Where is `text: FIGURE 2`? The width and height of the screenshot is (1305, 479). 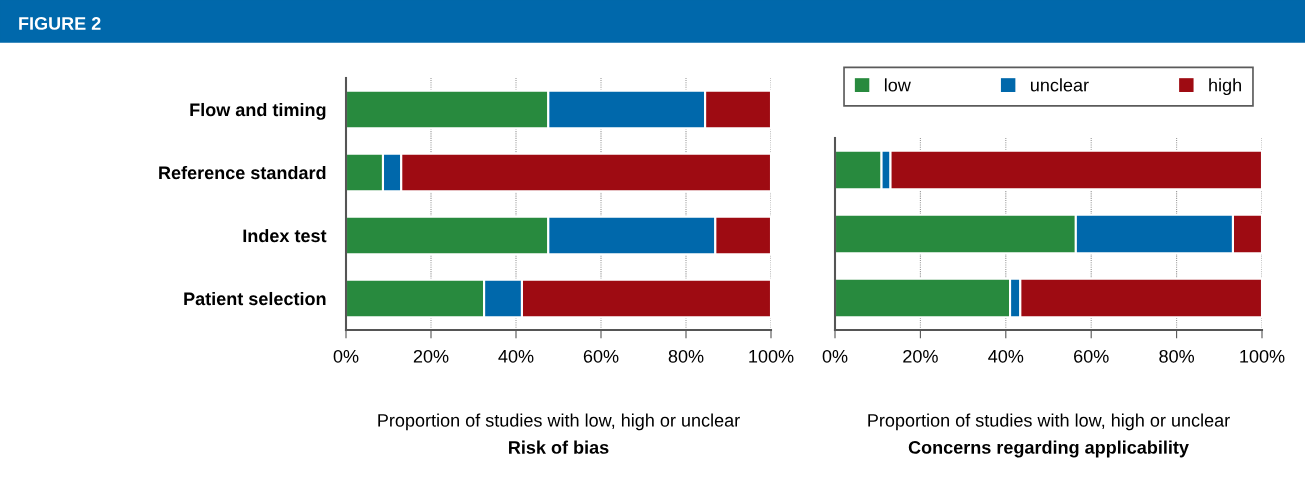 text: FIGURE 2 is located at coordinates (60, 23).